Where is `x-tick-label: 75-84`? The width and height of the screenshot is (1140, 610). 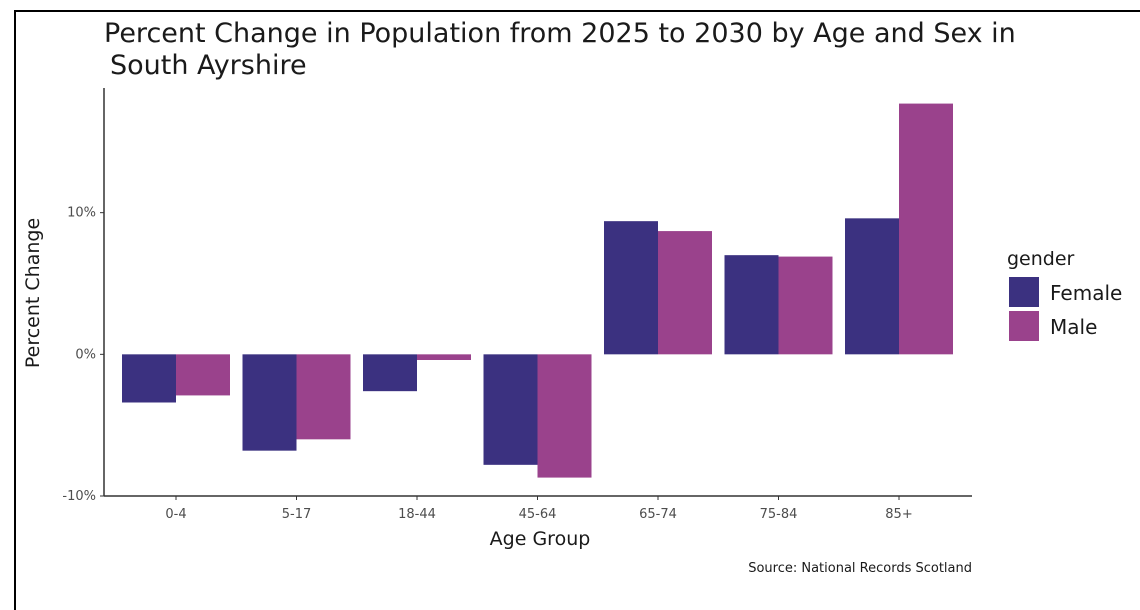
x-tick-label: 75-84 is located at coordinates (779, 514).